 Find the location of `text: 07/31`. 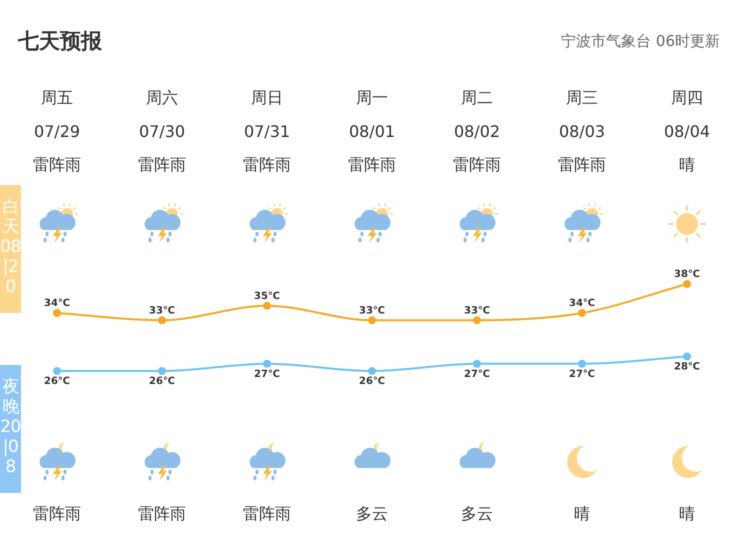

text: 07/31 is located at coordinates (267, 131).